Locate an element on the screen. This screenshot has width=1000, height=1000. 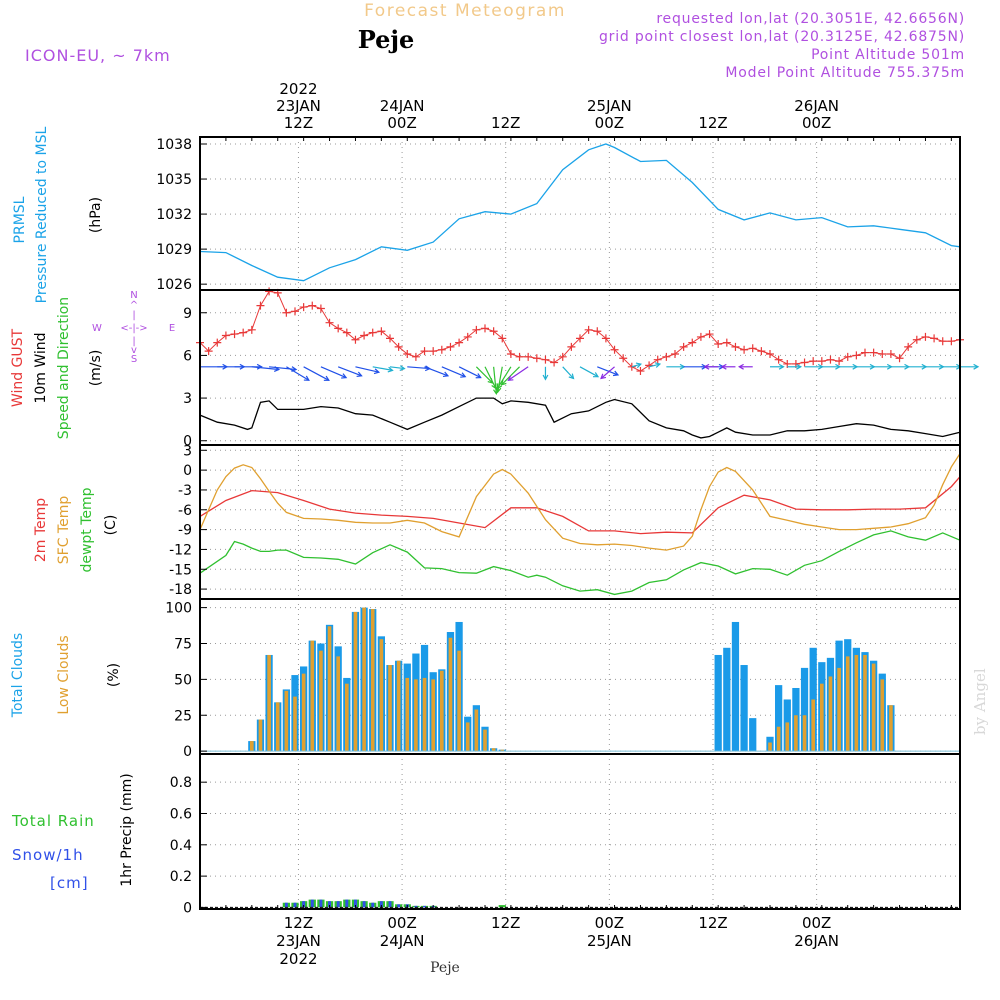
y-tick-label: -15 is located at coordinates (180, 570).